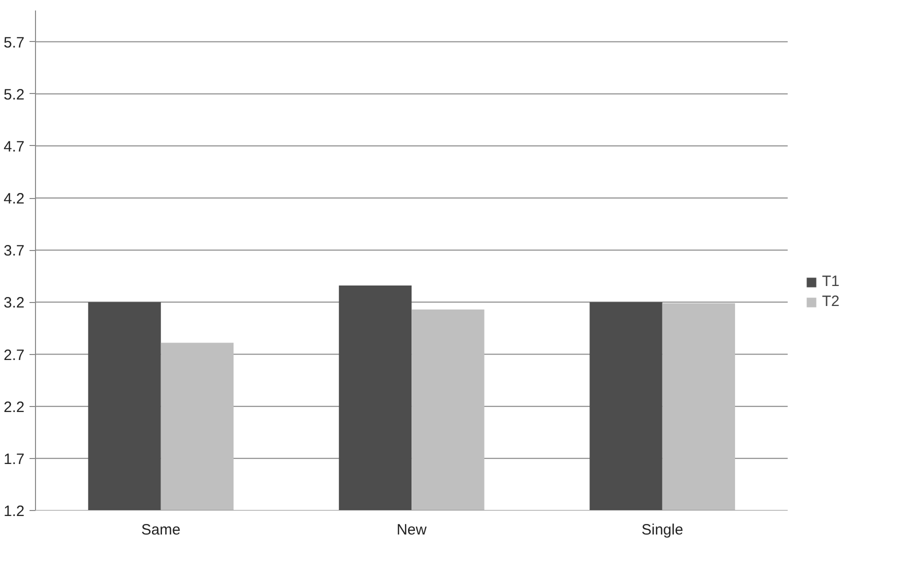  What do you see at coordinates (14, 511) in the screenshot?
I see `y-tick-label: 1.2` at bounding box center [14, 511].